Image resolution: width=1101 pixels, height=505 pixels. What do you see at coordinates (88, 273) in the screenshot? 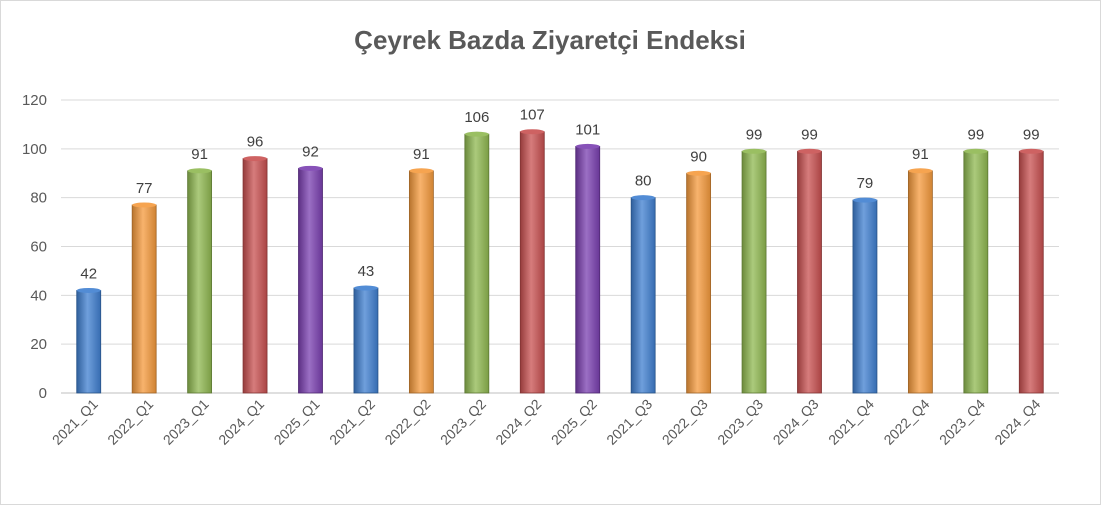
I see `data-label-2021_Q1: 42` at bounding box center [88, 273].